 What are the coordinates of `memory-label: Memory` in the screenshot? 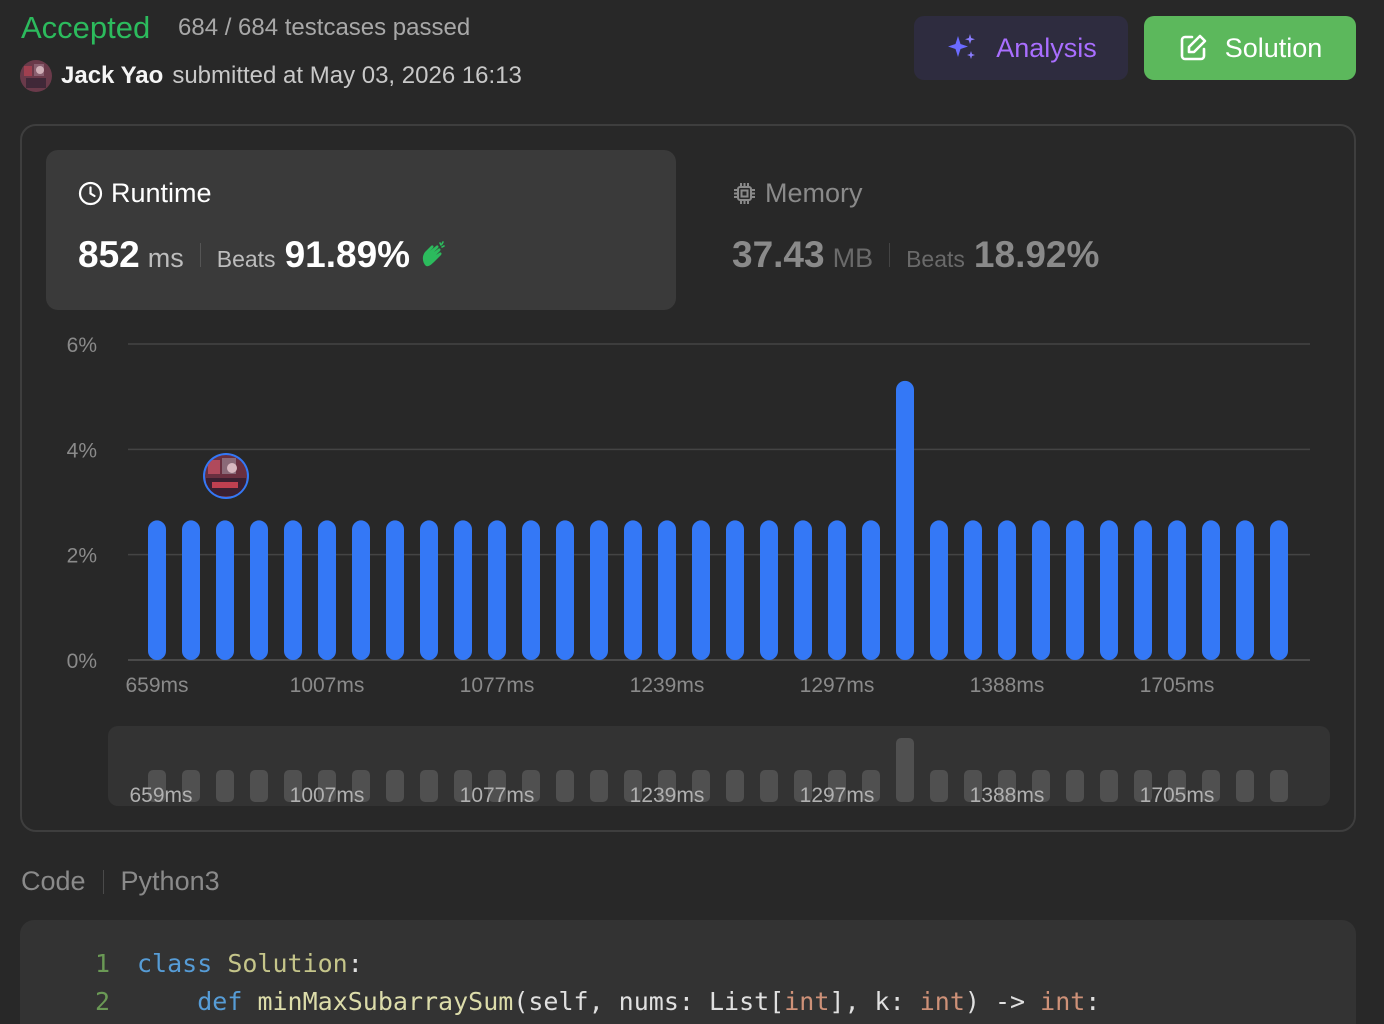 It's located at (797, 193).